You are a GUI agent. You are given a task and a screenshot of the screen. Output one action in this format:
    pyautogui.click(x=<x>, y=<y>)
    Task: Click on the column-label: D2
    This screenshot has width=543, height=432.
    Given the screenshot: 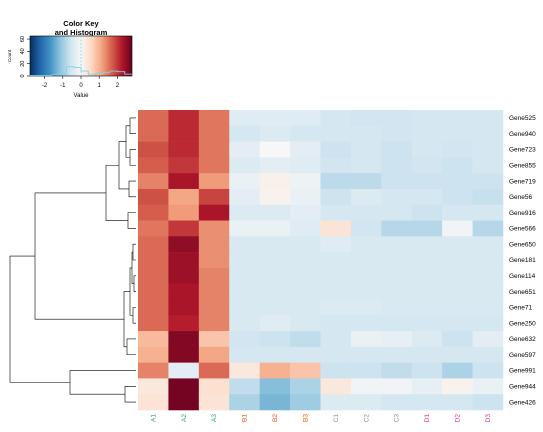 What is the action you would take?
    pyautogui.click(x=458, y=418)
    